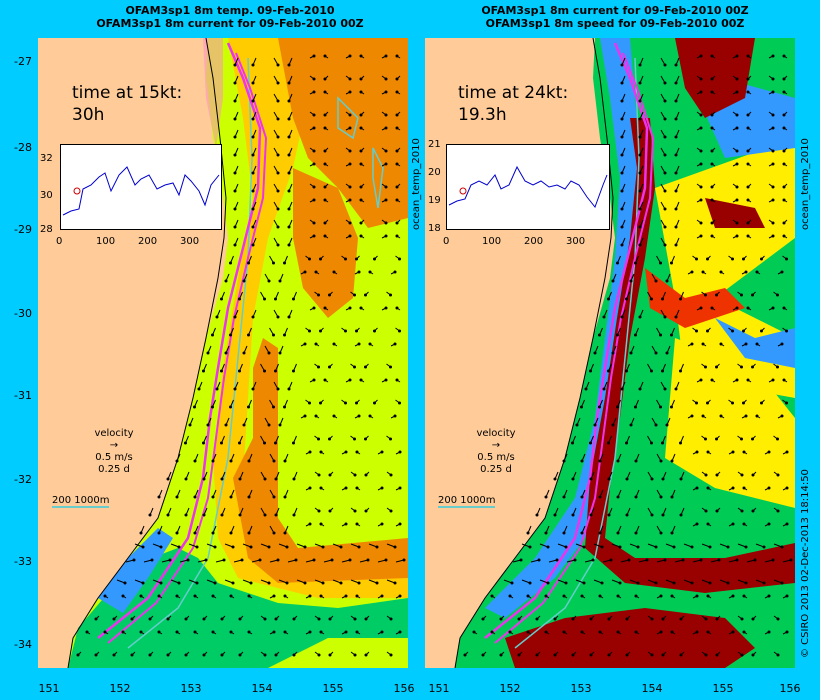  I want to click on right-speed-high, so click(695, 298).